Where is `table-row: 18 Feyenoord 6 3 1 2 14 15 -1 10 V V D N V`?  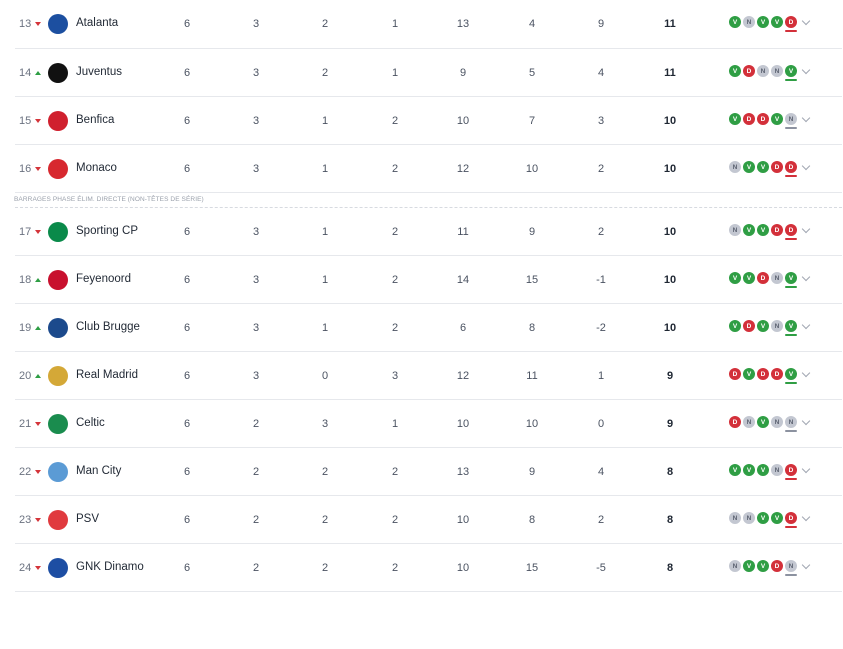
table-row: 18 Feyenoord 6 3 1 2 14 15 -1 10 V V D N V is located at coordinates (428, 280).